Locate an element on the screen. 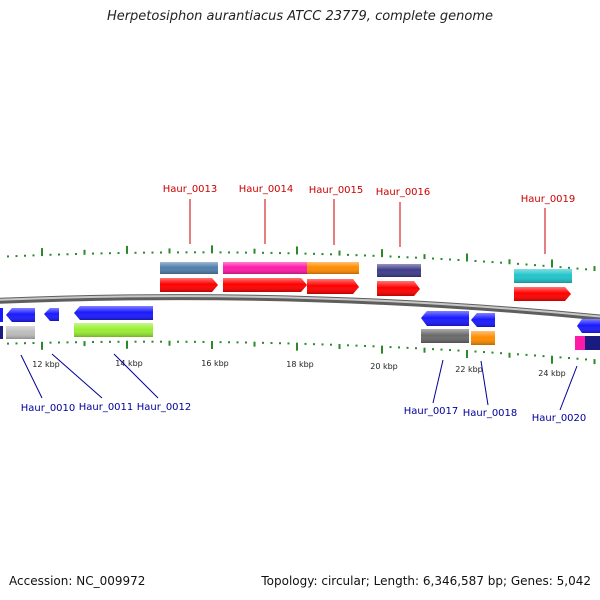 The height and width of the screenshot is (600, 600). scale-label-24kbp: 24 kbp is located at coordinates (552, 373).